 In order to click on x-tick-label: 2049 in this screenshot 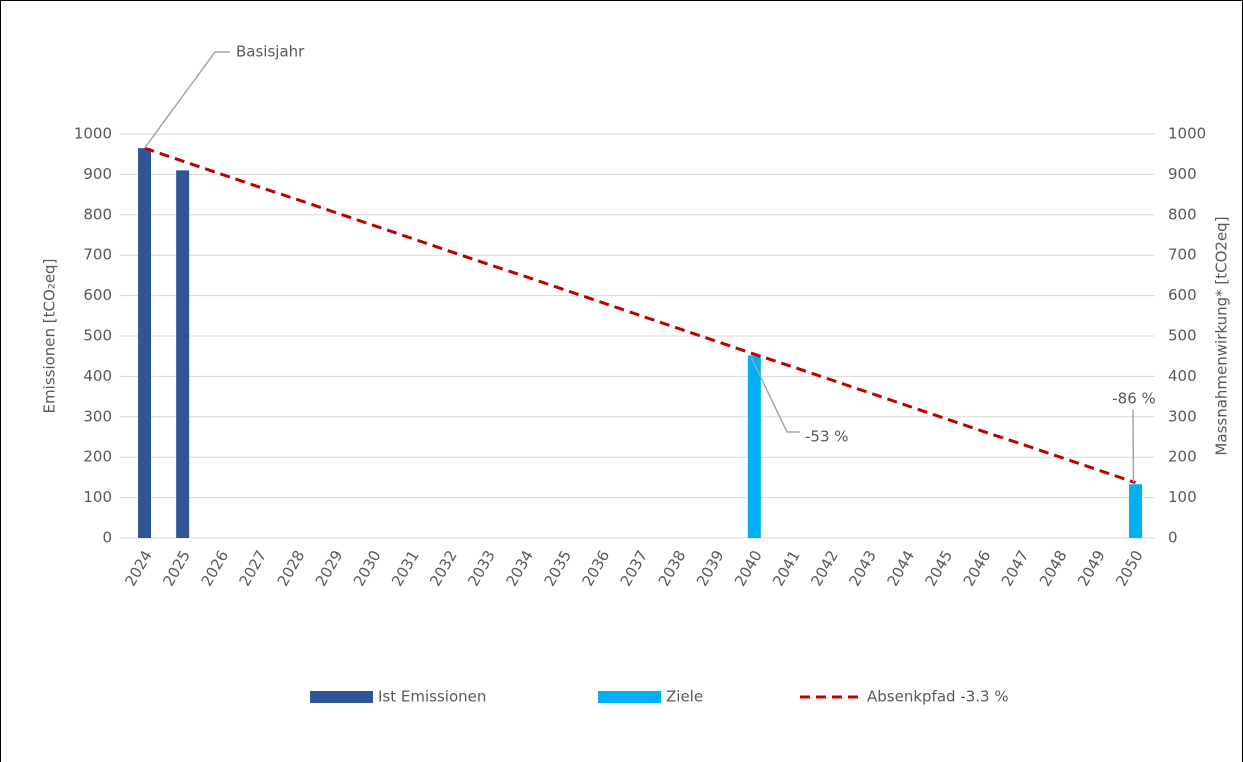, I will do `click(1091, 568)`.